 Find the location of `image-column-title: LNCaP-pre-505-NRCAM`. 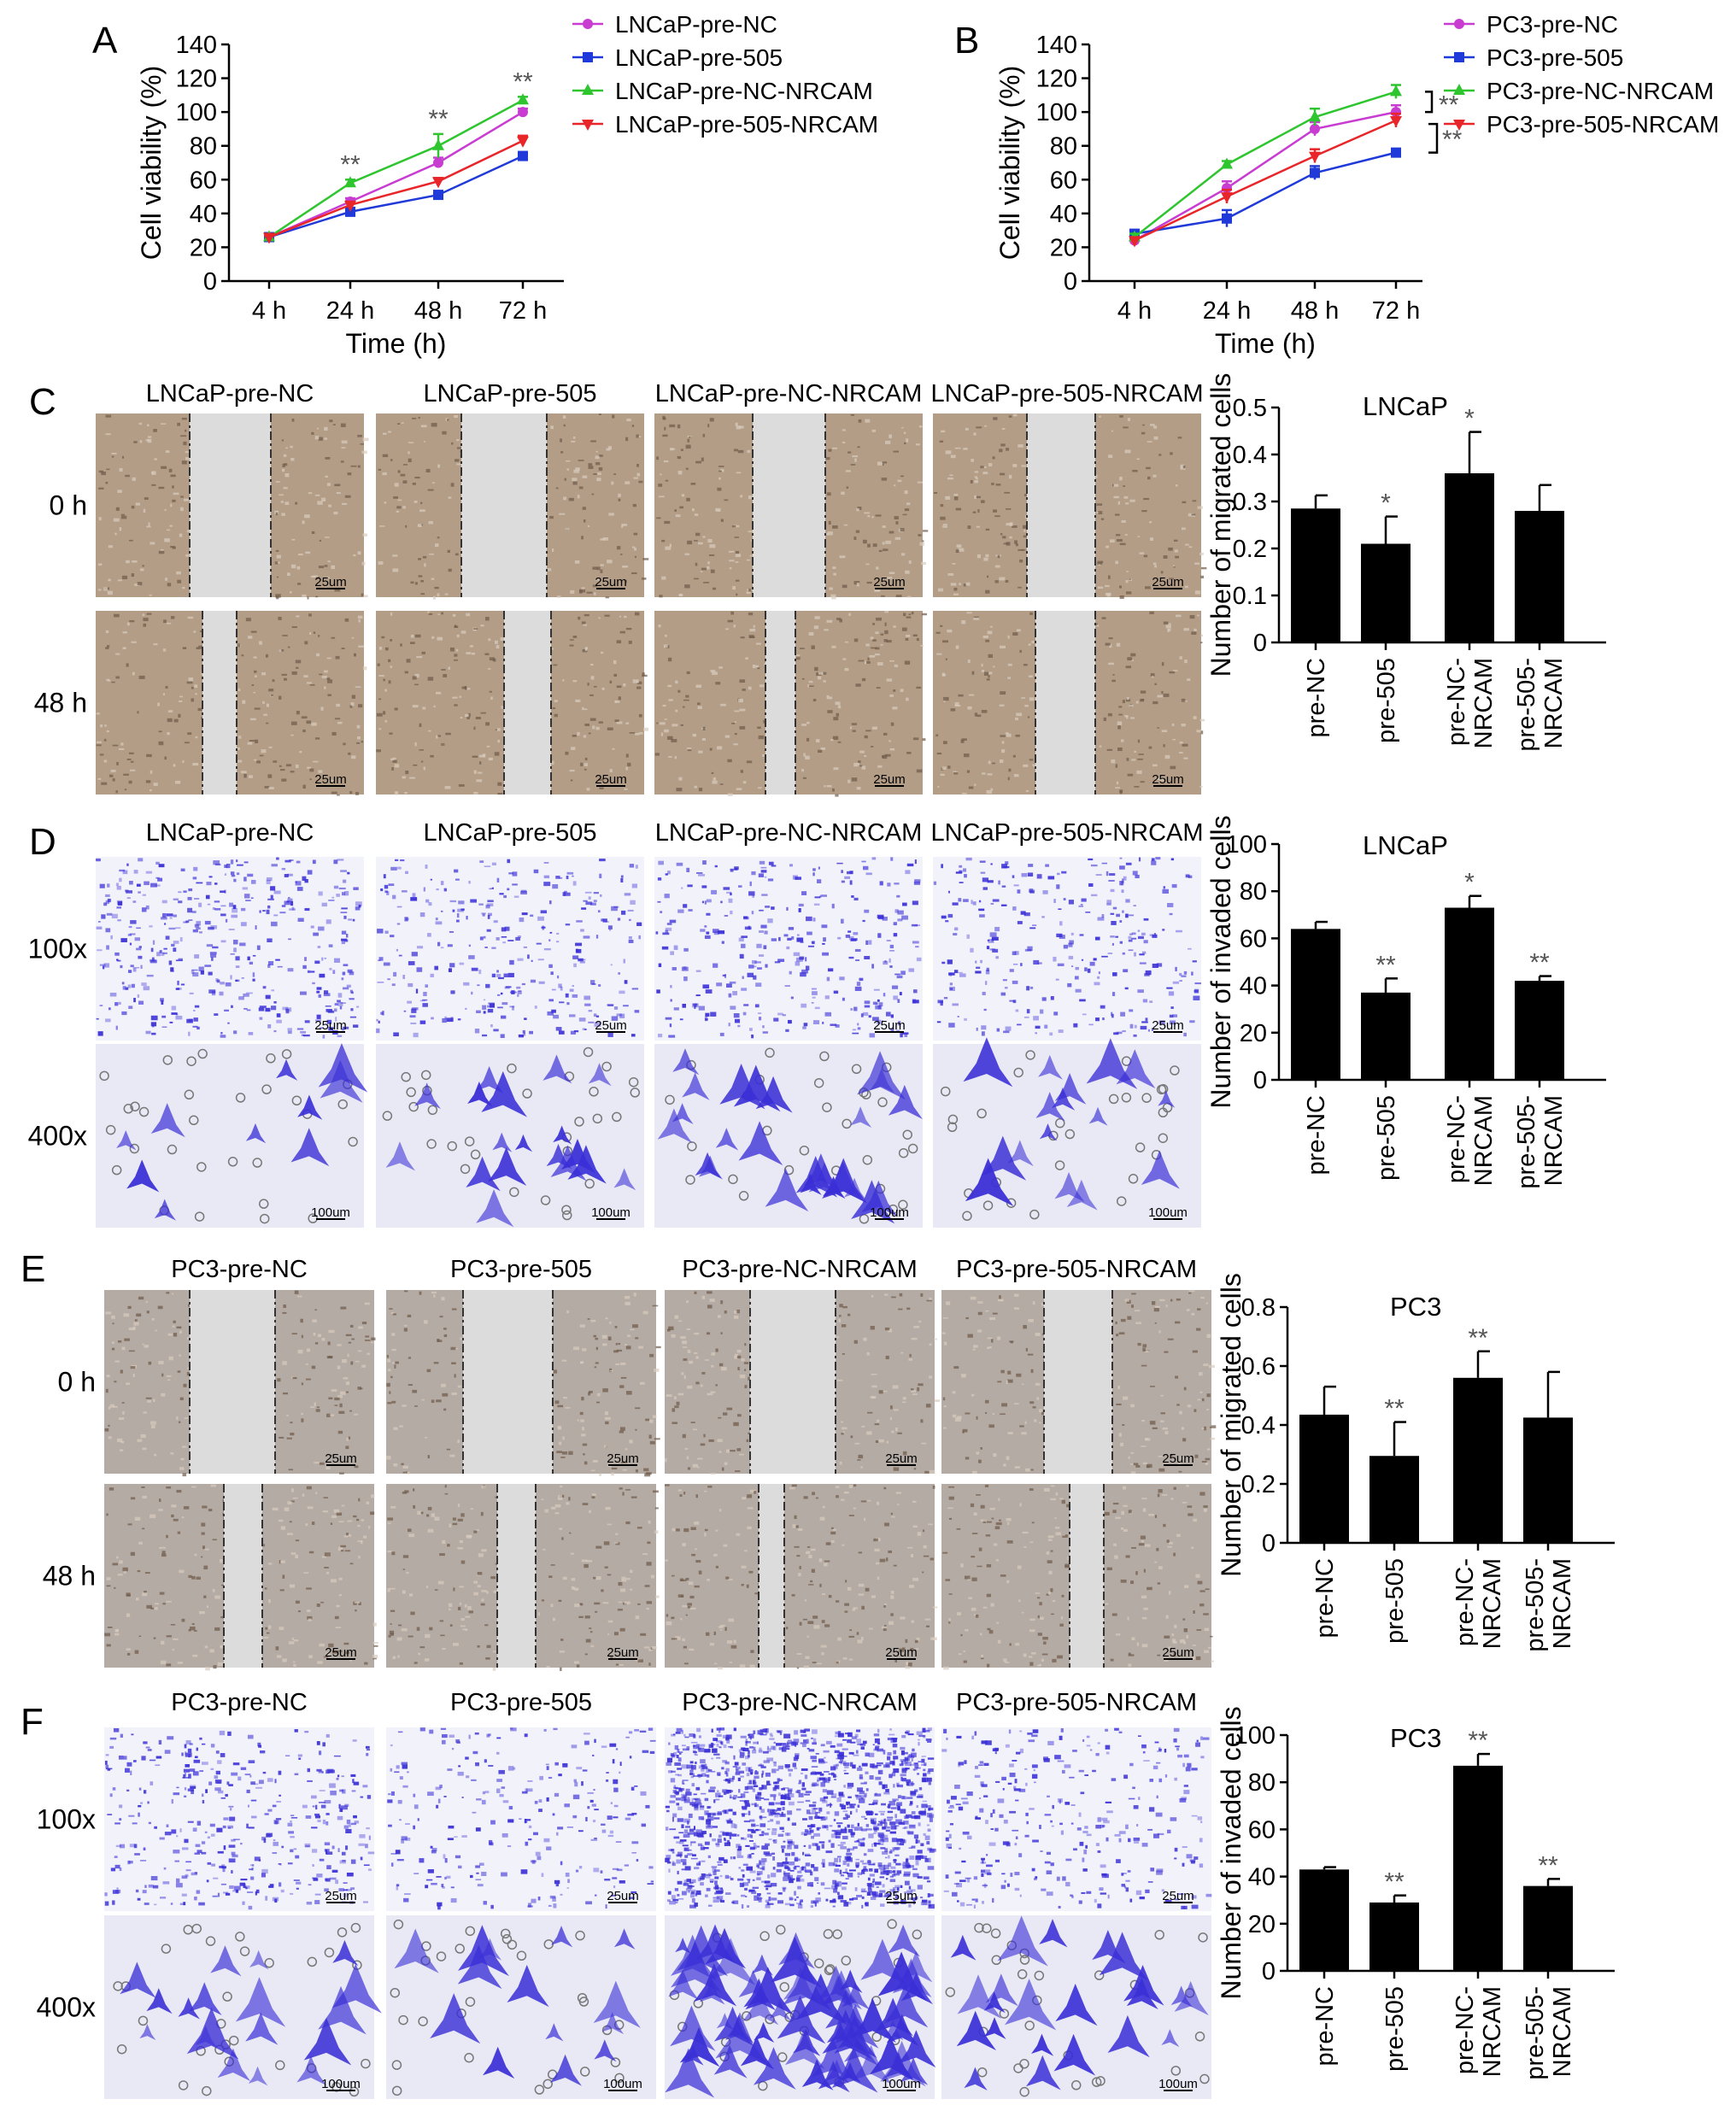

image-column-title: LNCaP-pre-505-NRCAM is located at coordinates (1066, 833).